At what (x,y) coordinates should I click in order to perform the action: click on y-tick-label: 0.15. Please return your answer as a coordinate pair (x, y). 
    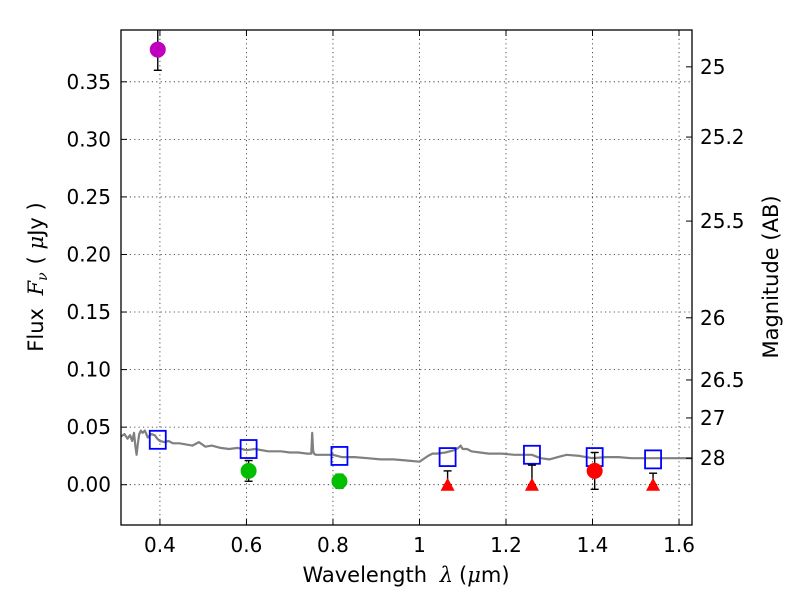
    Looking at the image, I should click on (88, 312).